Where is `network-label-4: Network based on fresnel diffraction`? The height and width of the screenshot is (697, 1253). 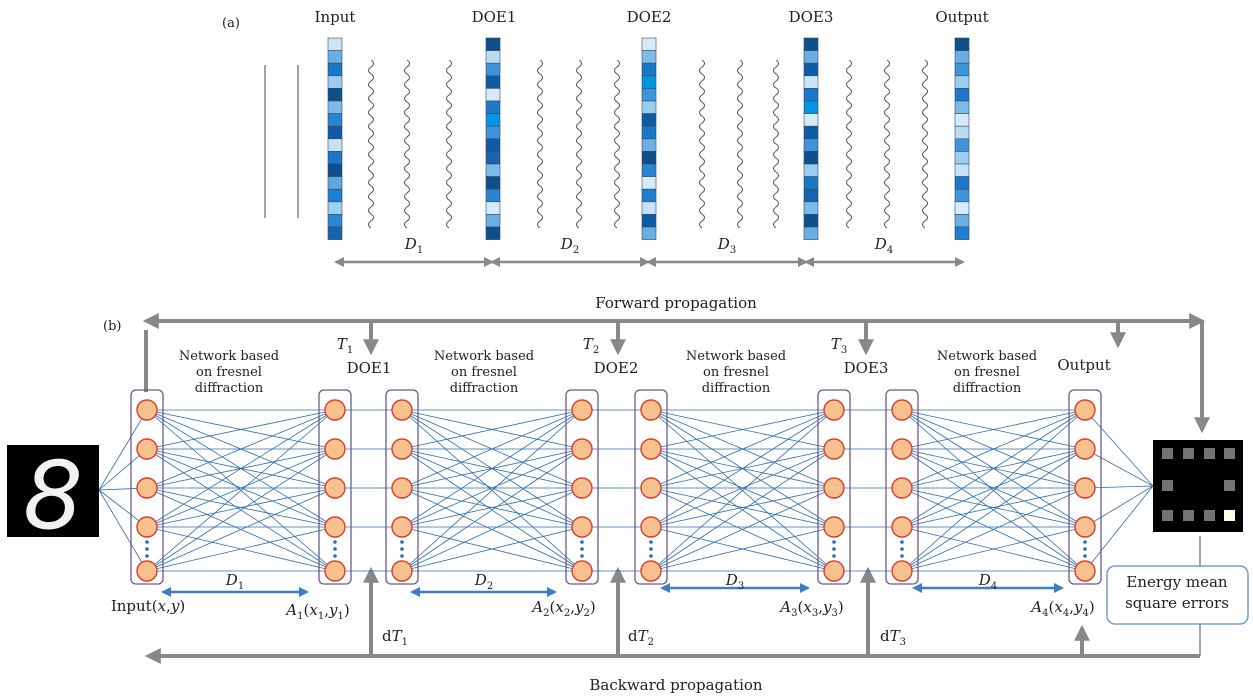 network-label-4: Network based on fresnel diffraction is located at coordinates (987, 372).